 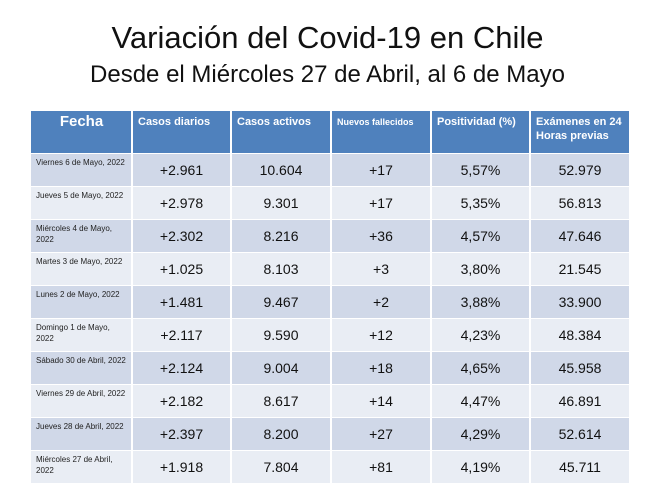 What do you see at coordinates (381, 269) in the screenshot?
I see `cell-nuevos-fallecidos: +3` at bounding box center [381, 269].